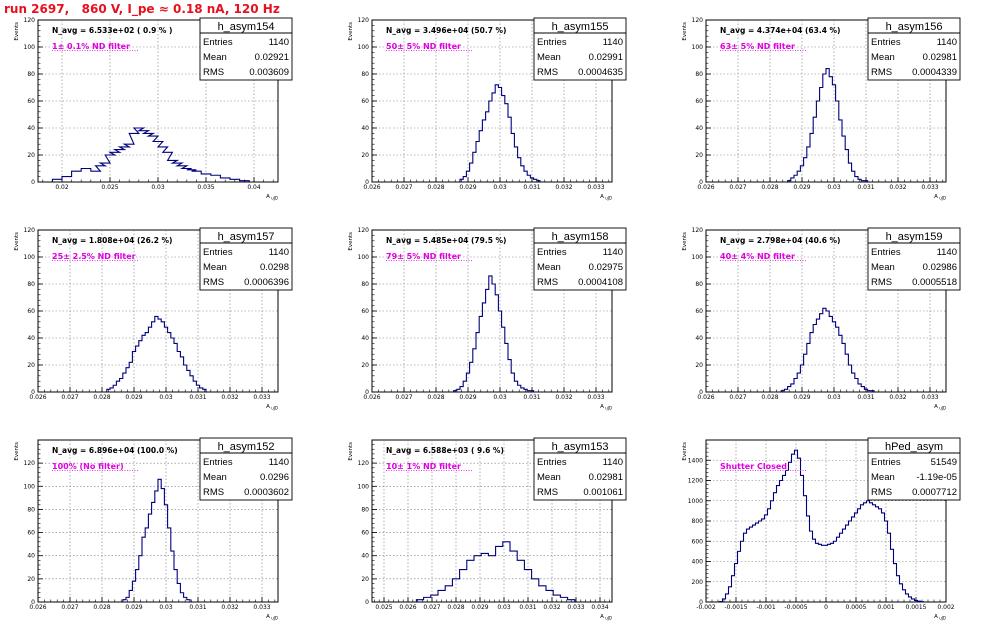 This screenshot has height=622, width=996. What do you see at coordinates (940, 57) in the screenshot?
I see `stats-mean-value: 0.02981` at bounding box center [940, 57].